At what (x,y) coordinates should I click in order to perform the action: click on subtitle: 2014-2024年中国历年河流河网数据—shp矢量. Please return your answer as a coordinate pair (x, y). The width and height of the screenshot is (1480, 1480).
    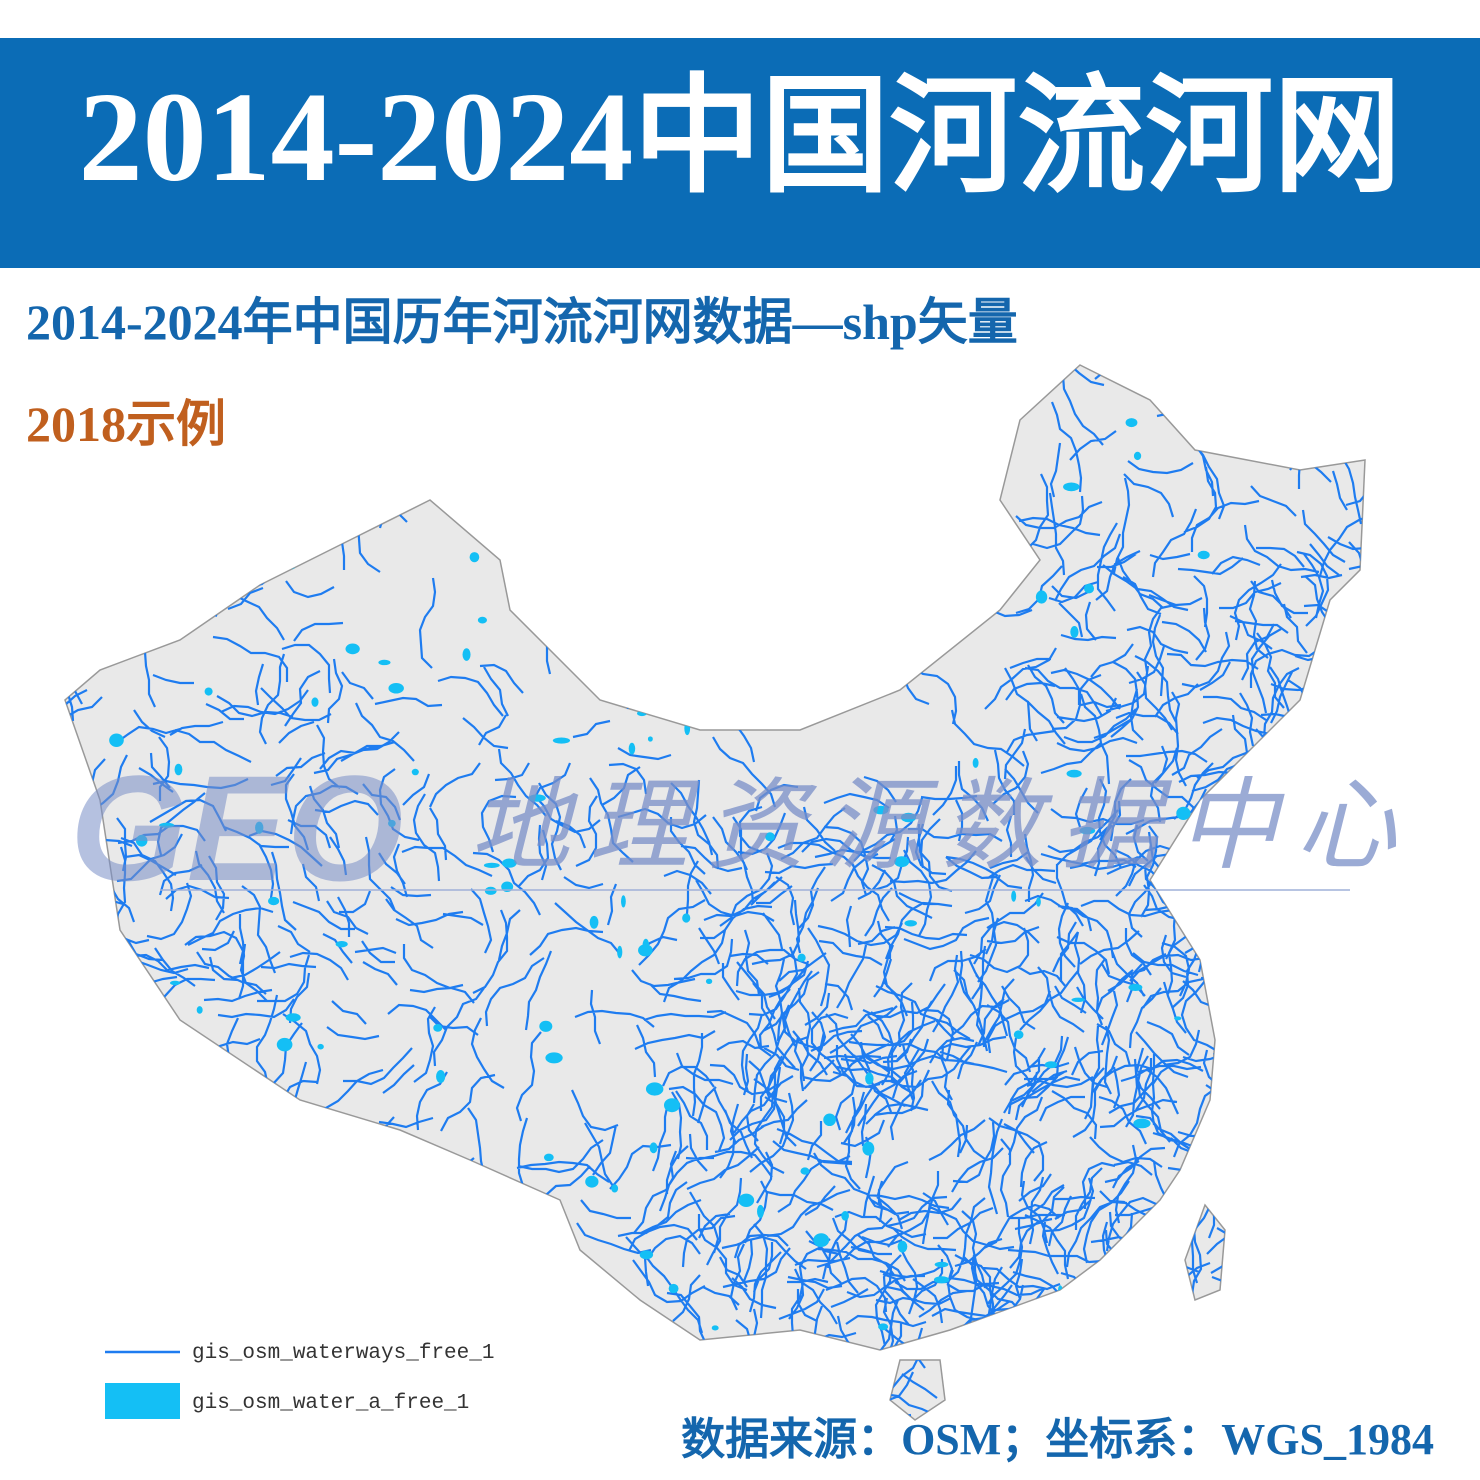
    Looking at the image, I should click on (522, 322).